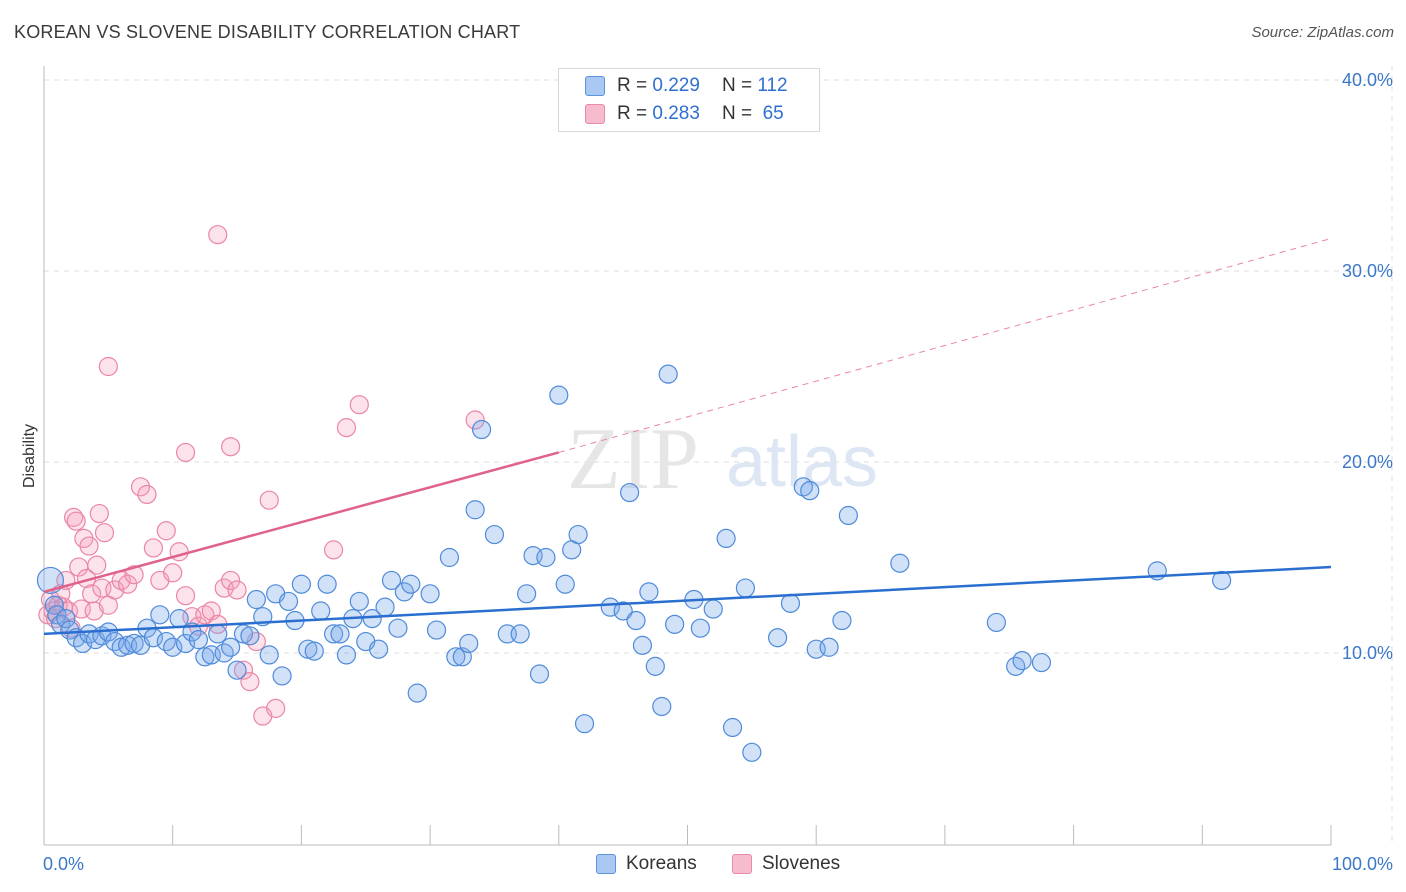 Image resolution: width=1406 pixels, height=892 pixels. I want to click on y-tick-label: 10.0%, so click(1367, 653).